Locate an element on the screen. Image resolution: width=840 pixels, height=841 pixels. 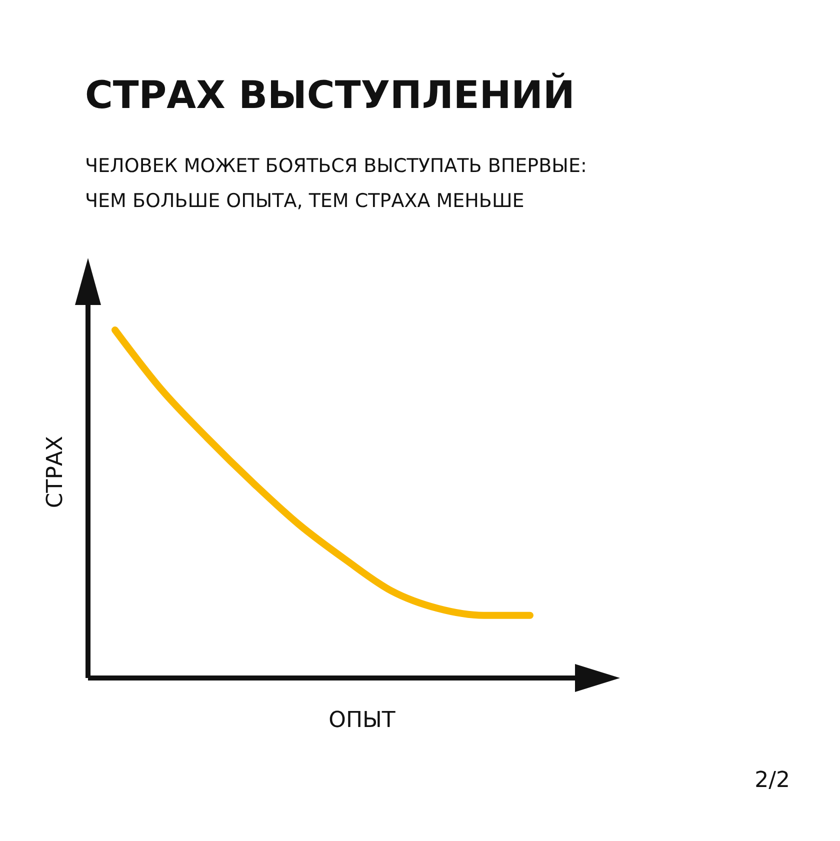
text: 2/2 is located at coordinates (772, 780).